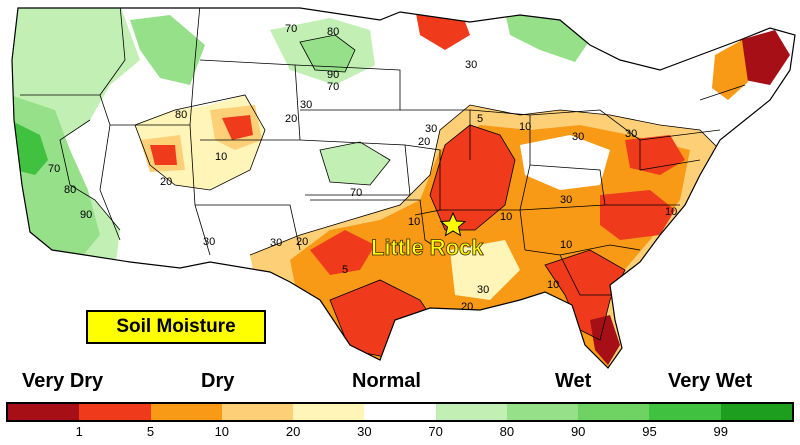 The height and width of the screenshot is (445, 800). I want to click on legend-tick-label: 80, so click(507, 431).